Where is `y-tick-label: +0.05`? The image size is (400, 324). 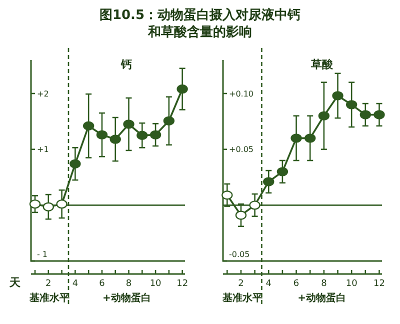
y-tick-label: +0.05 is located at coordinates (241, 149).